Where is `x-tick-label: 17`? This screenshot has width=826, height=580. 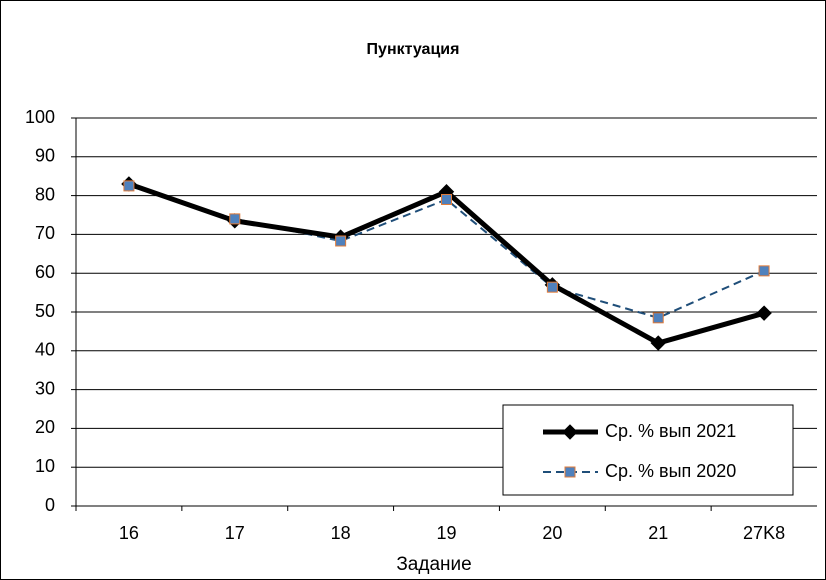
x-tick-label: 17 is located at coordinates (235, 533).